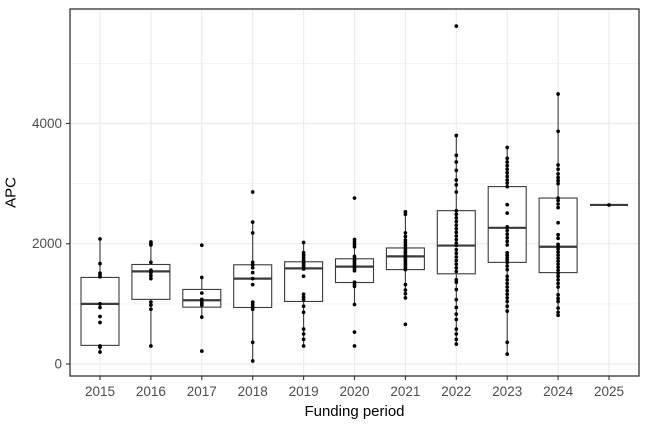 The width and height of the screenshot is (648, 432). I want to click on x-tick-label: 2025, so click(609, 391).